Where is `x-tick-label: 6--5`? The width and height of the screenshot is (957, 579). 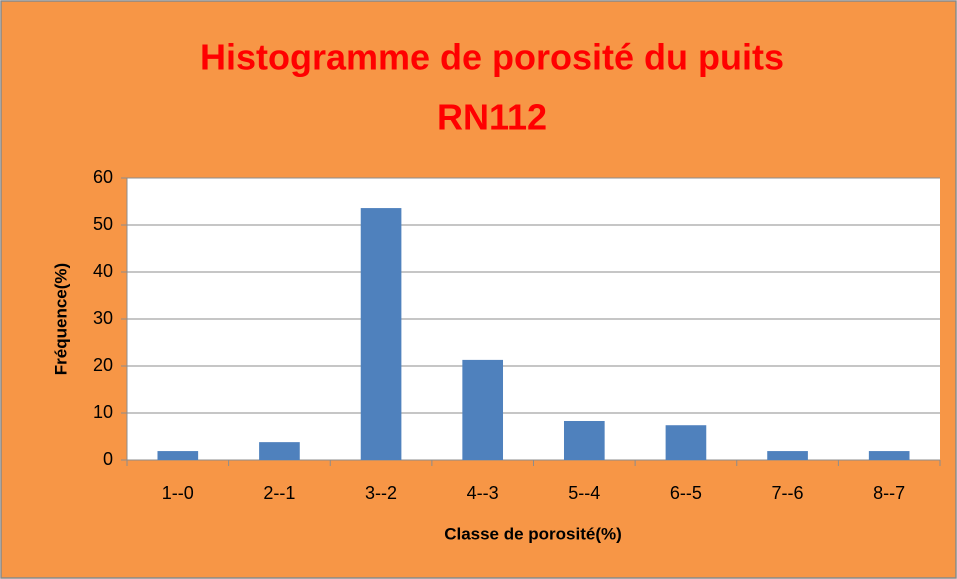
x-tick-label: 6--5 is located at coordinates (686, 493).